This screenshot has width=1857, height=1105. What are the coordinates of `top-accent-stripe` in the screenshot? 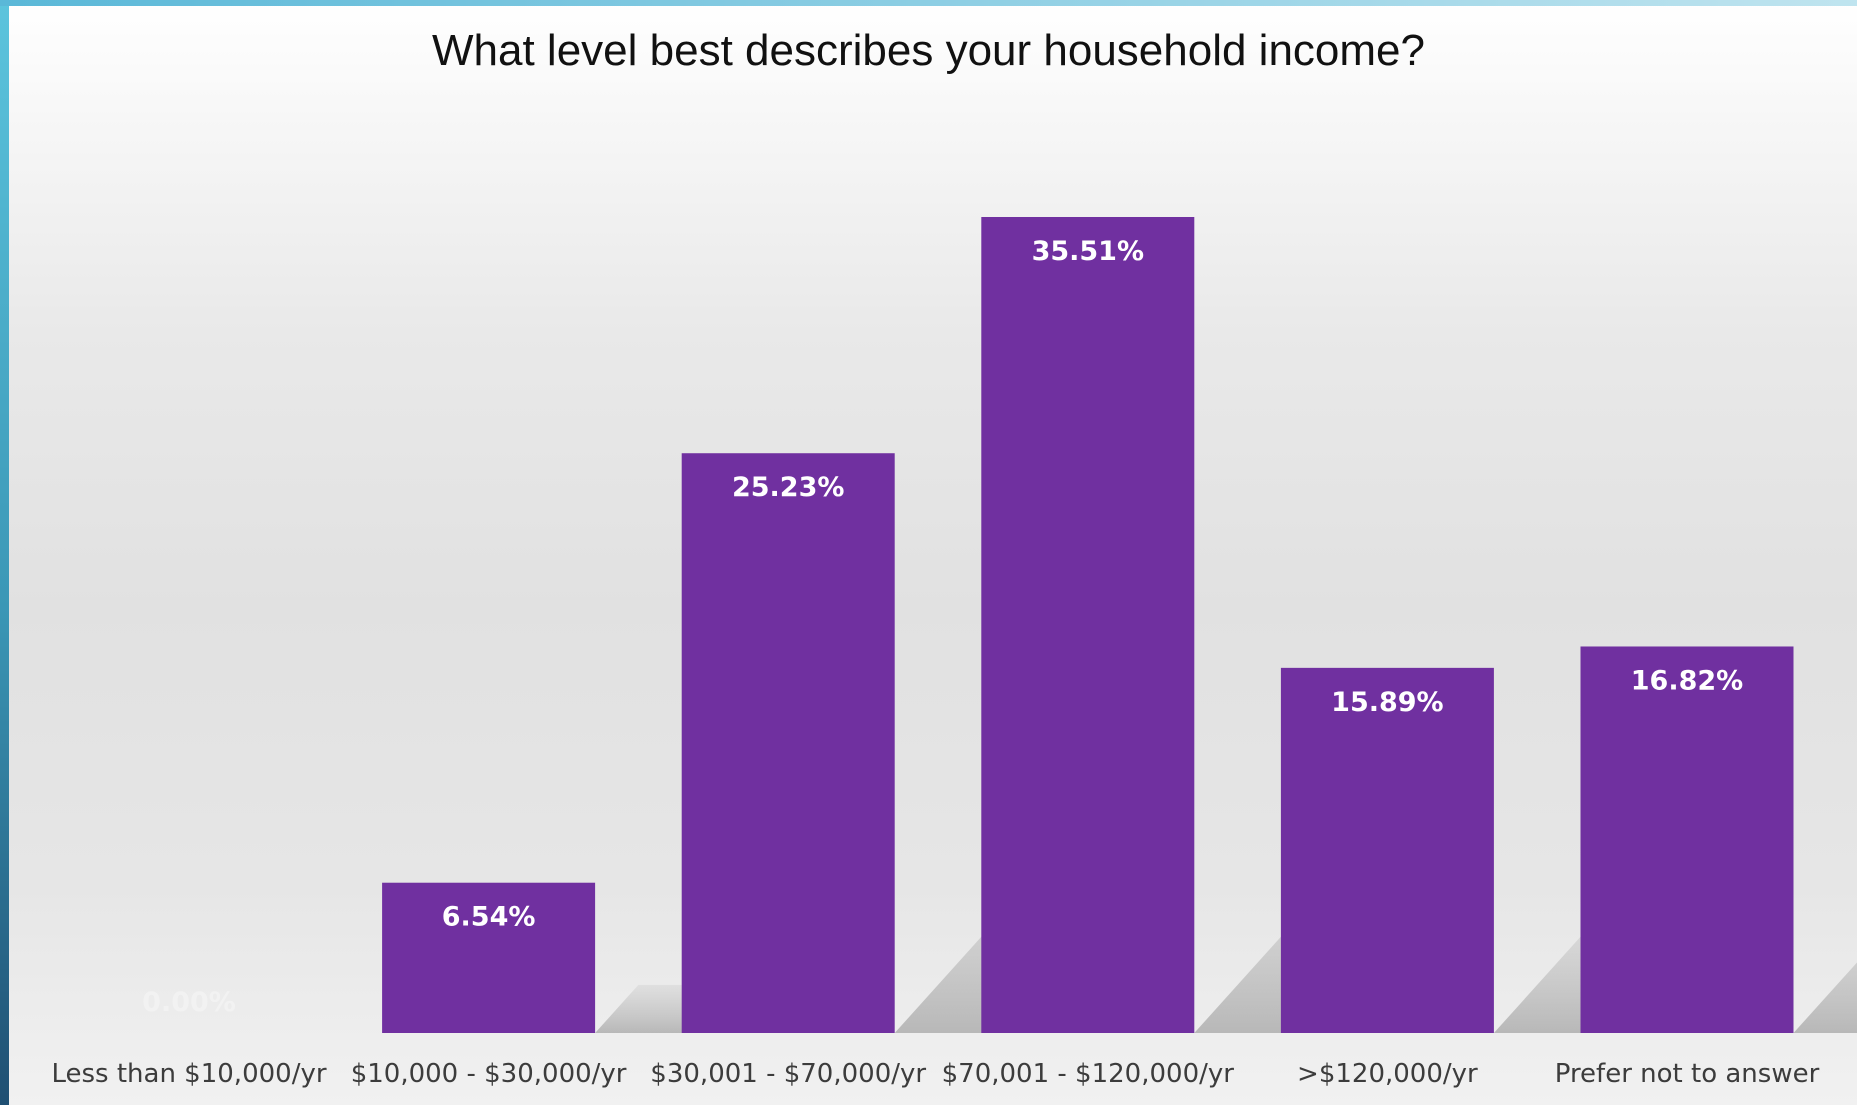 It's located at (928, 3).